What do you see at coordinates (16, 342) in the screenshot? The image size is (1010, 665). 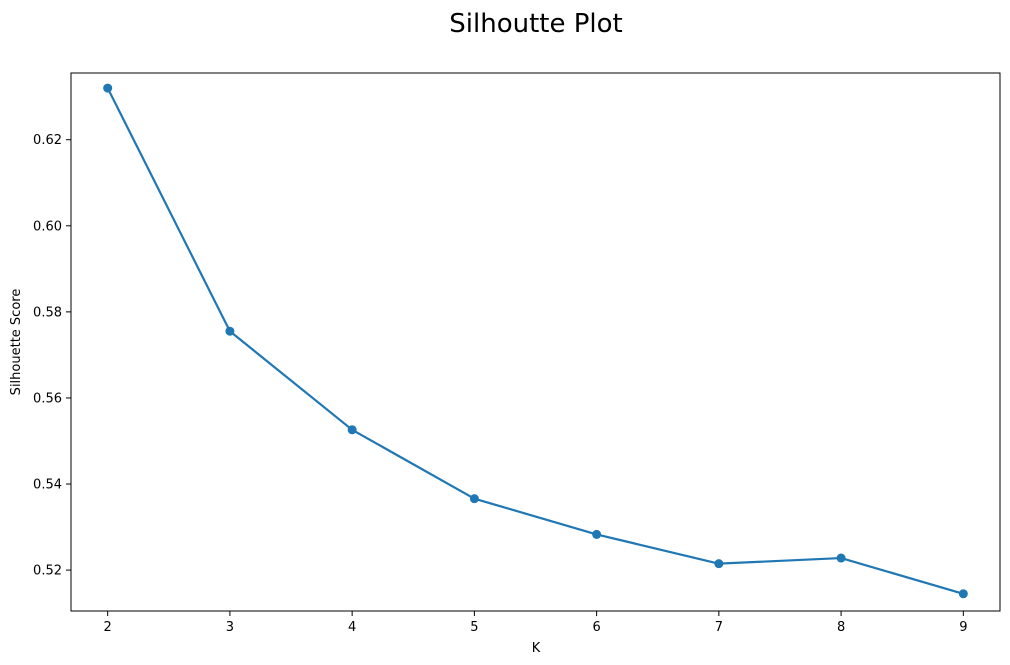 I see `y-axis-label: Silhouette Score` at bounding box center [16, 342].